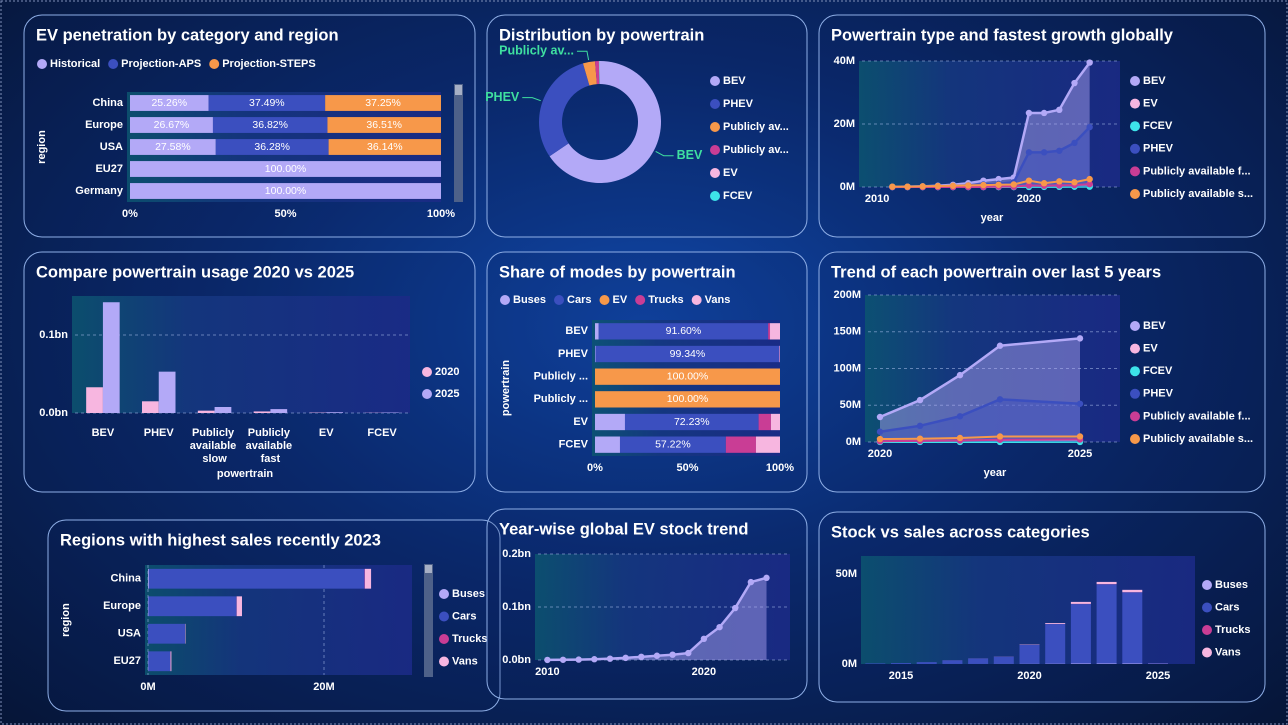 This screenshot has width=1288, height=725. I want to click on legend-label: Cars, so click(464, 616).